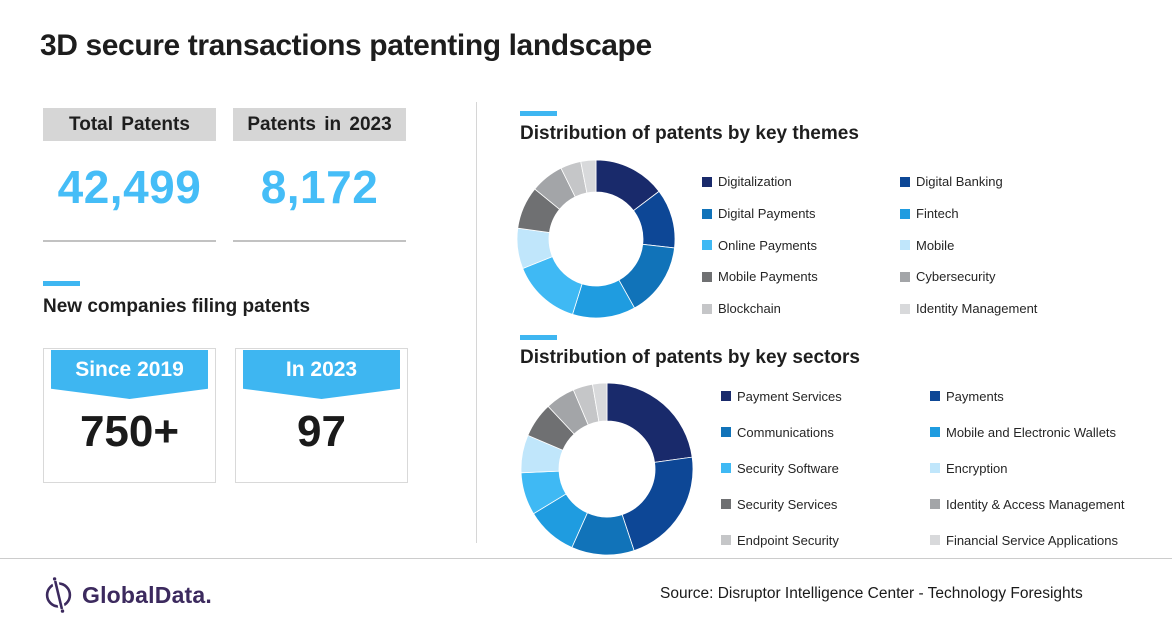  Describe the element at coordinates (58, 595) in the screenshot. I see `globaldata-circle-slash-icon` at that location.